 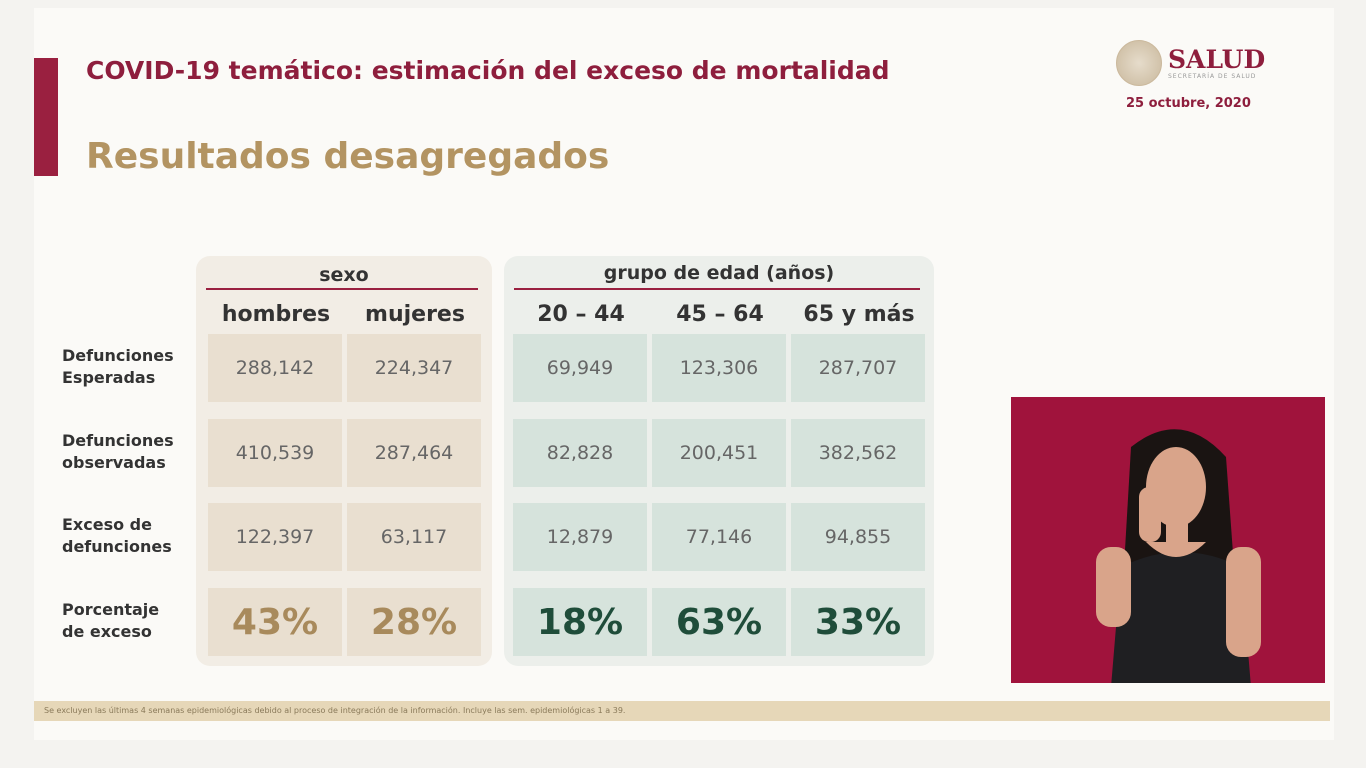 What do you see at coordinates (275, 453) in the screenshot?
I see `table-cell: 410,539` at bounding box center [275, 453].